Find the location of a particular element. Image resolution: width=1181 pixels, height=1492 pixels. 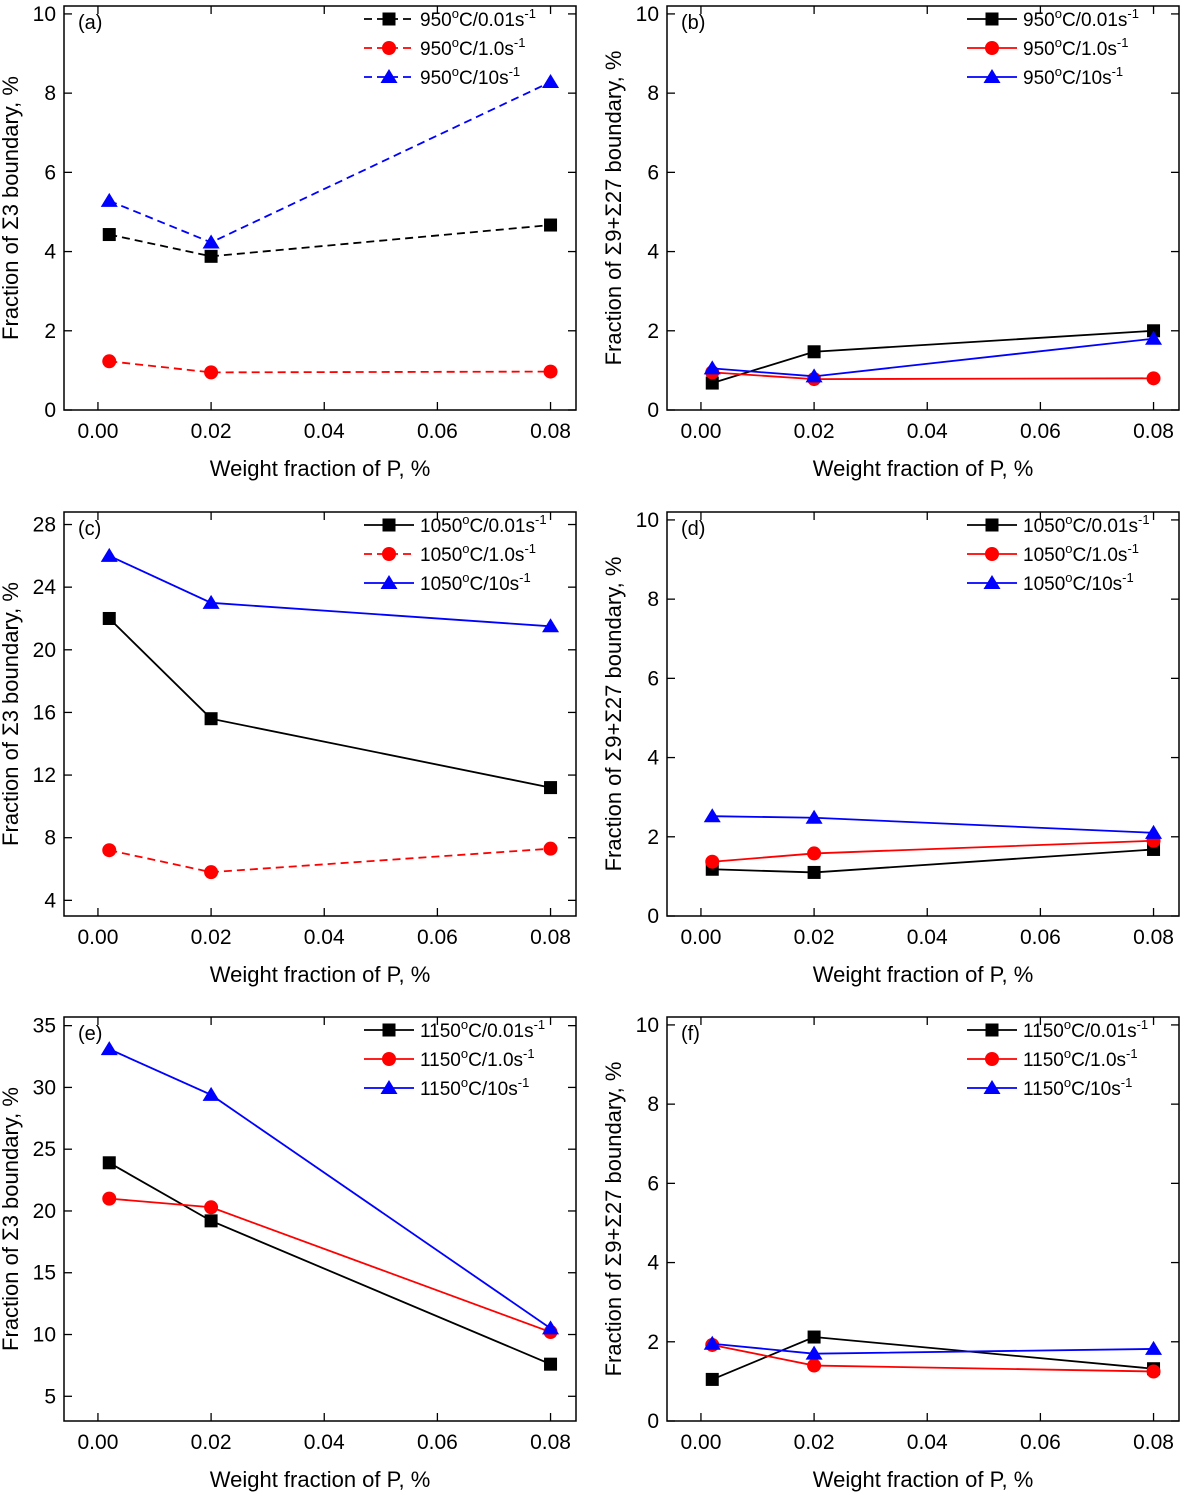

panel-tag: (a) is located at coordinates (90, 23).